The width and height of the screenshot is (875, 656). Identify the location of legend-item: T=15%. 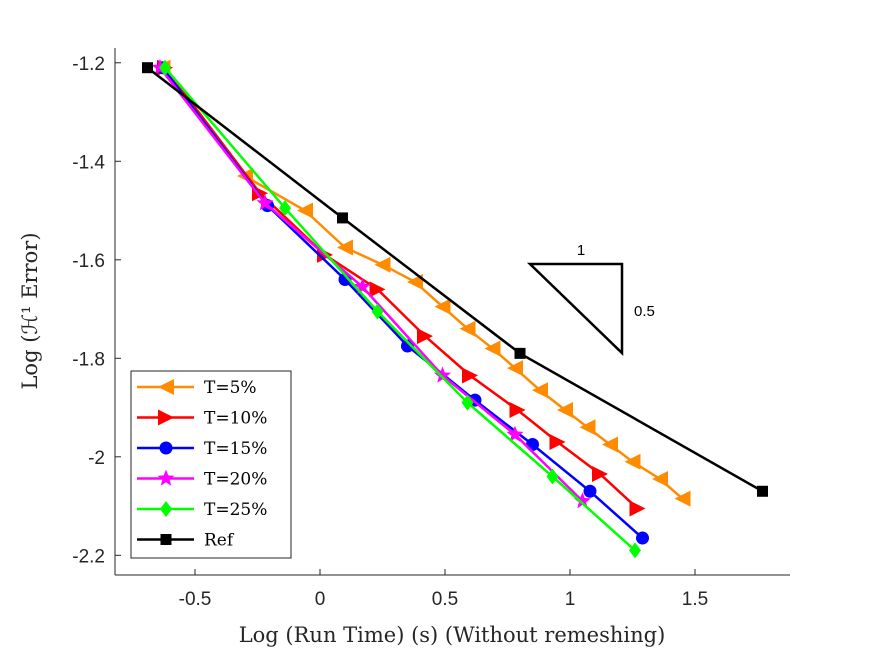
(202, 449).